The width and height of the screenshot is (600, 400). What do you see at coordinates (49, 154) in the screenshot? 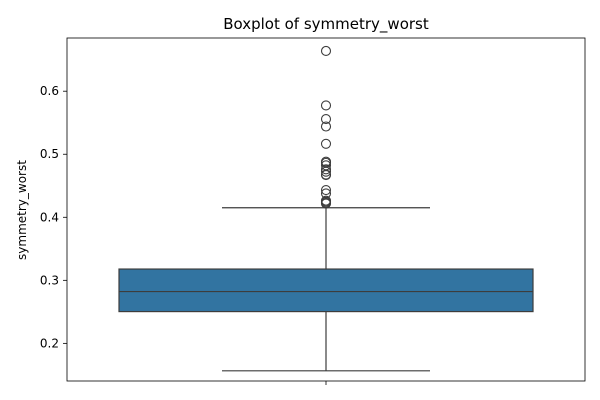
I see `y-tick-label: 0.5` at bounding box center [49, 154].